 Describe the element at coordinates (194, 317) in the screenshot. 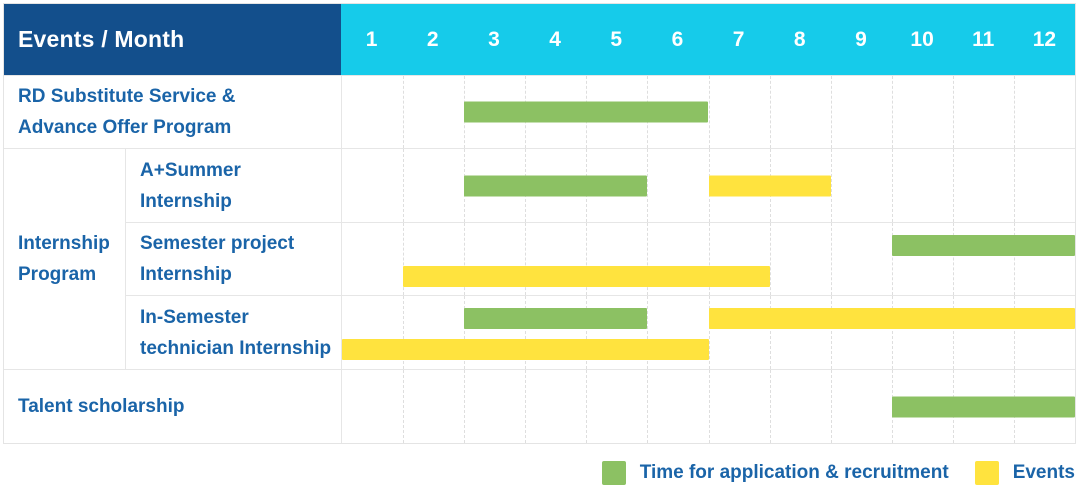

I see `row-label-line: In-Semester` at that location.